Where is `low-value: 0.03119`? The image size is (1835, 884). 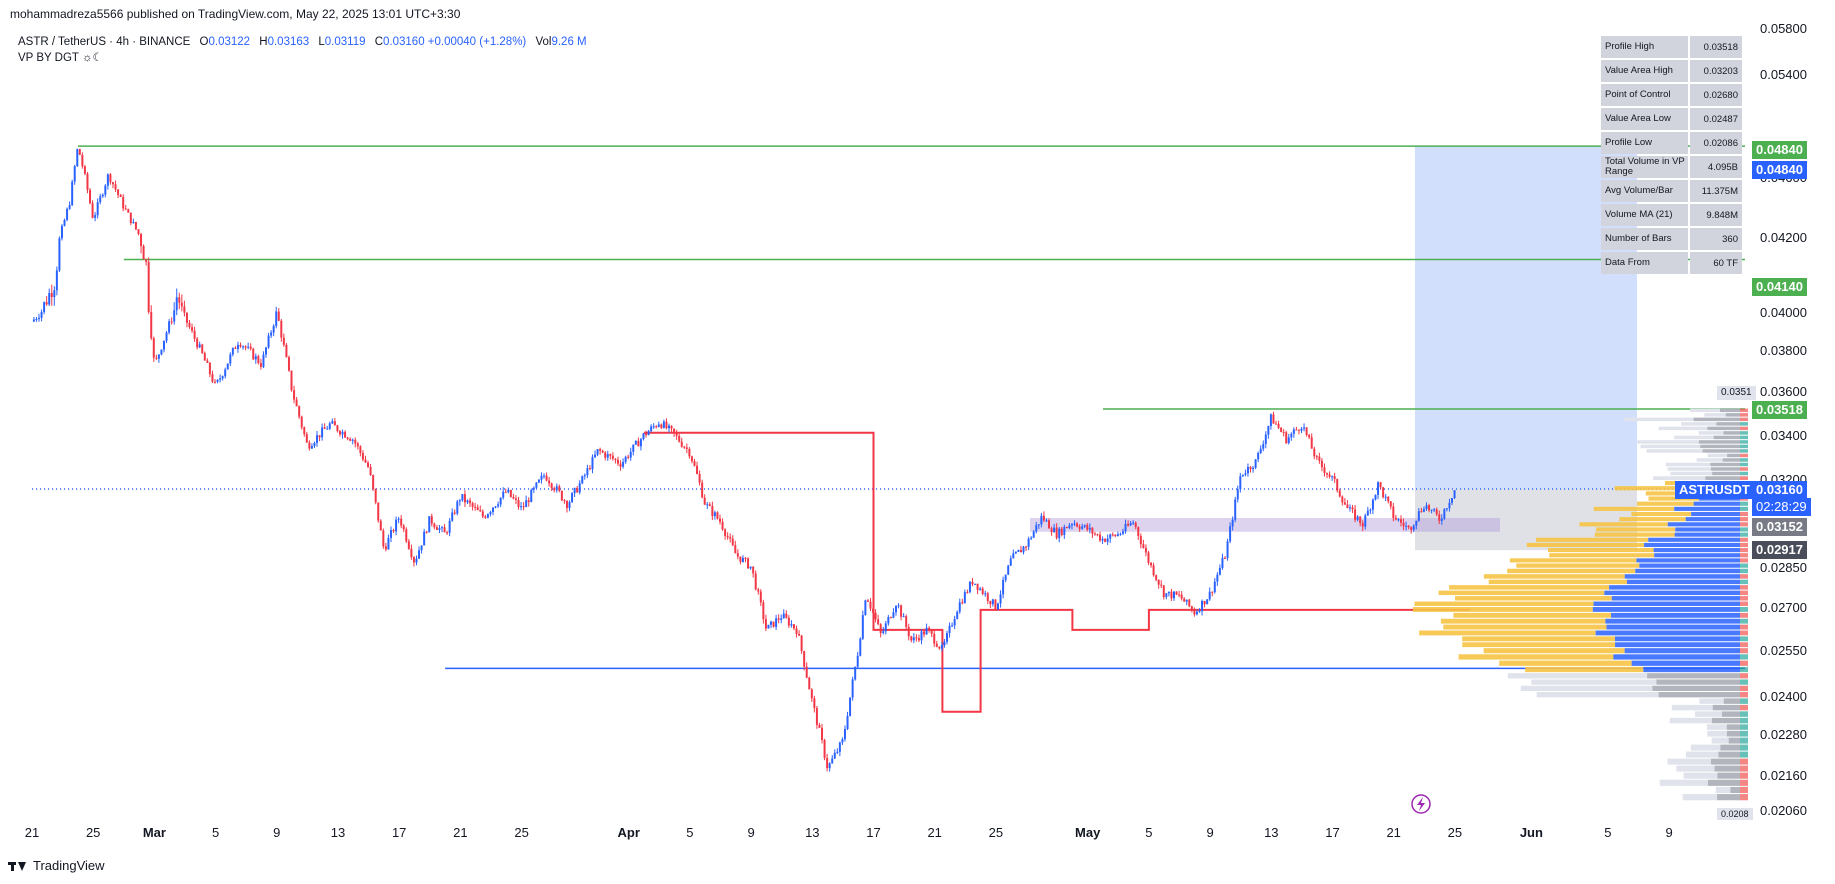
low-value: 0.03119 is located at coordinates (345, 42).